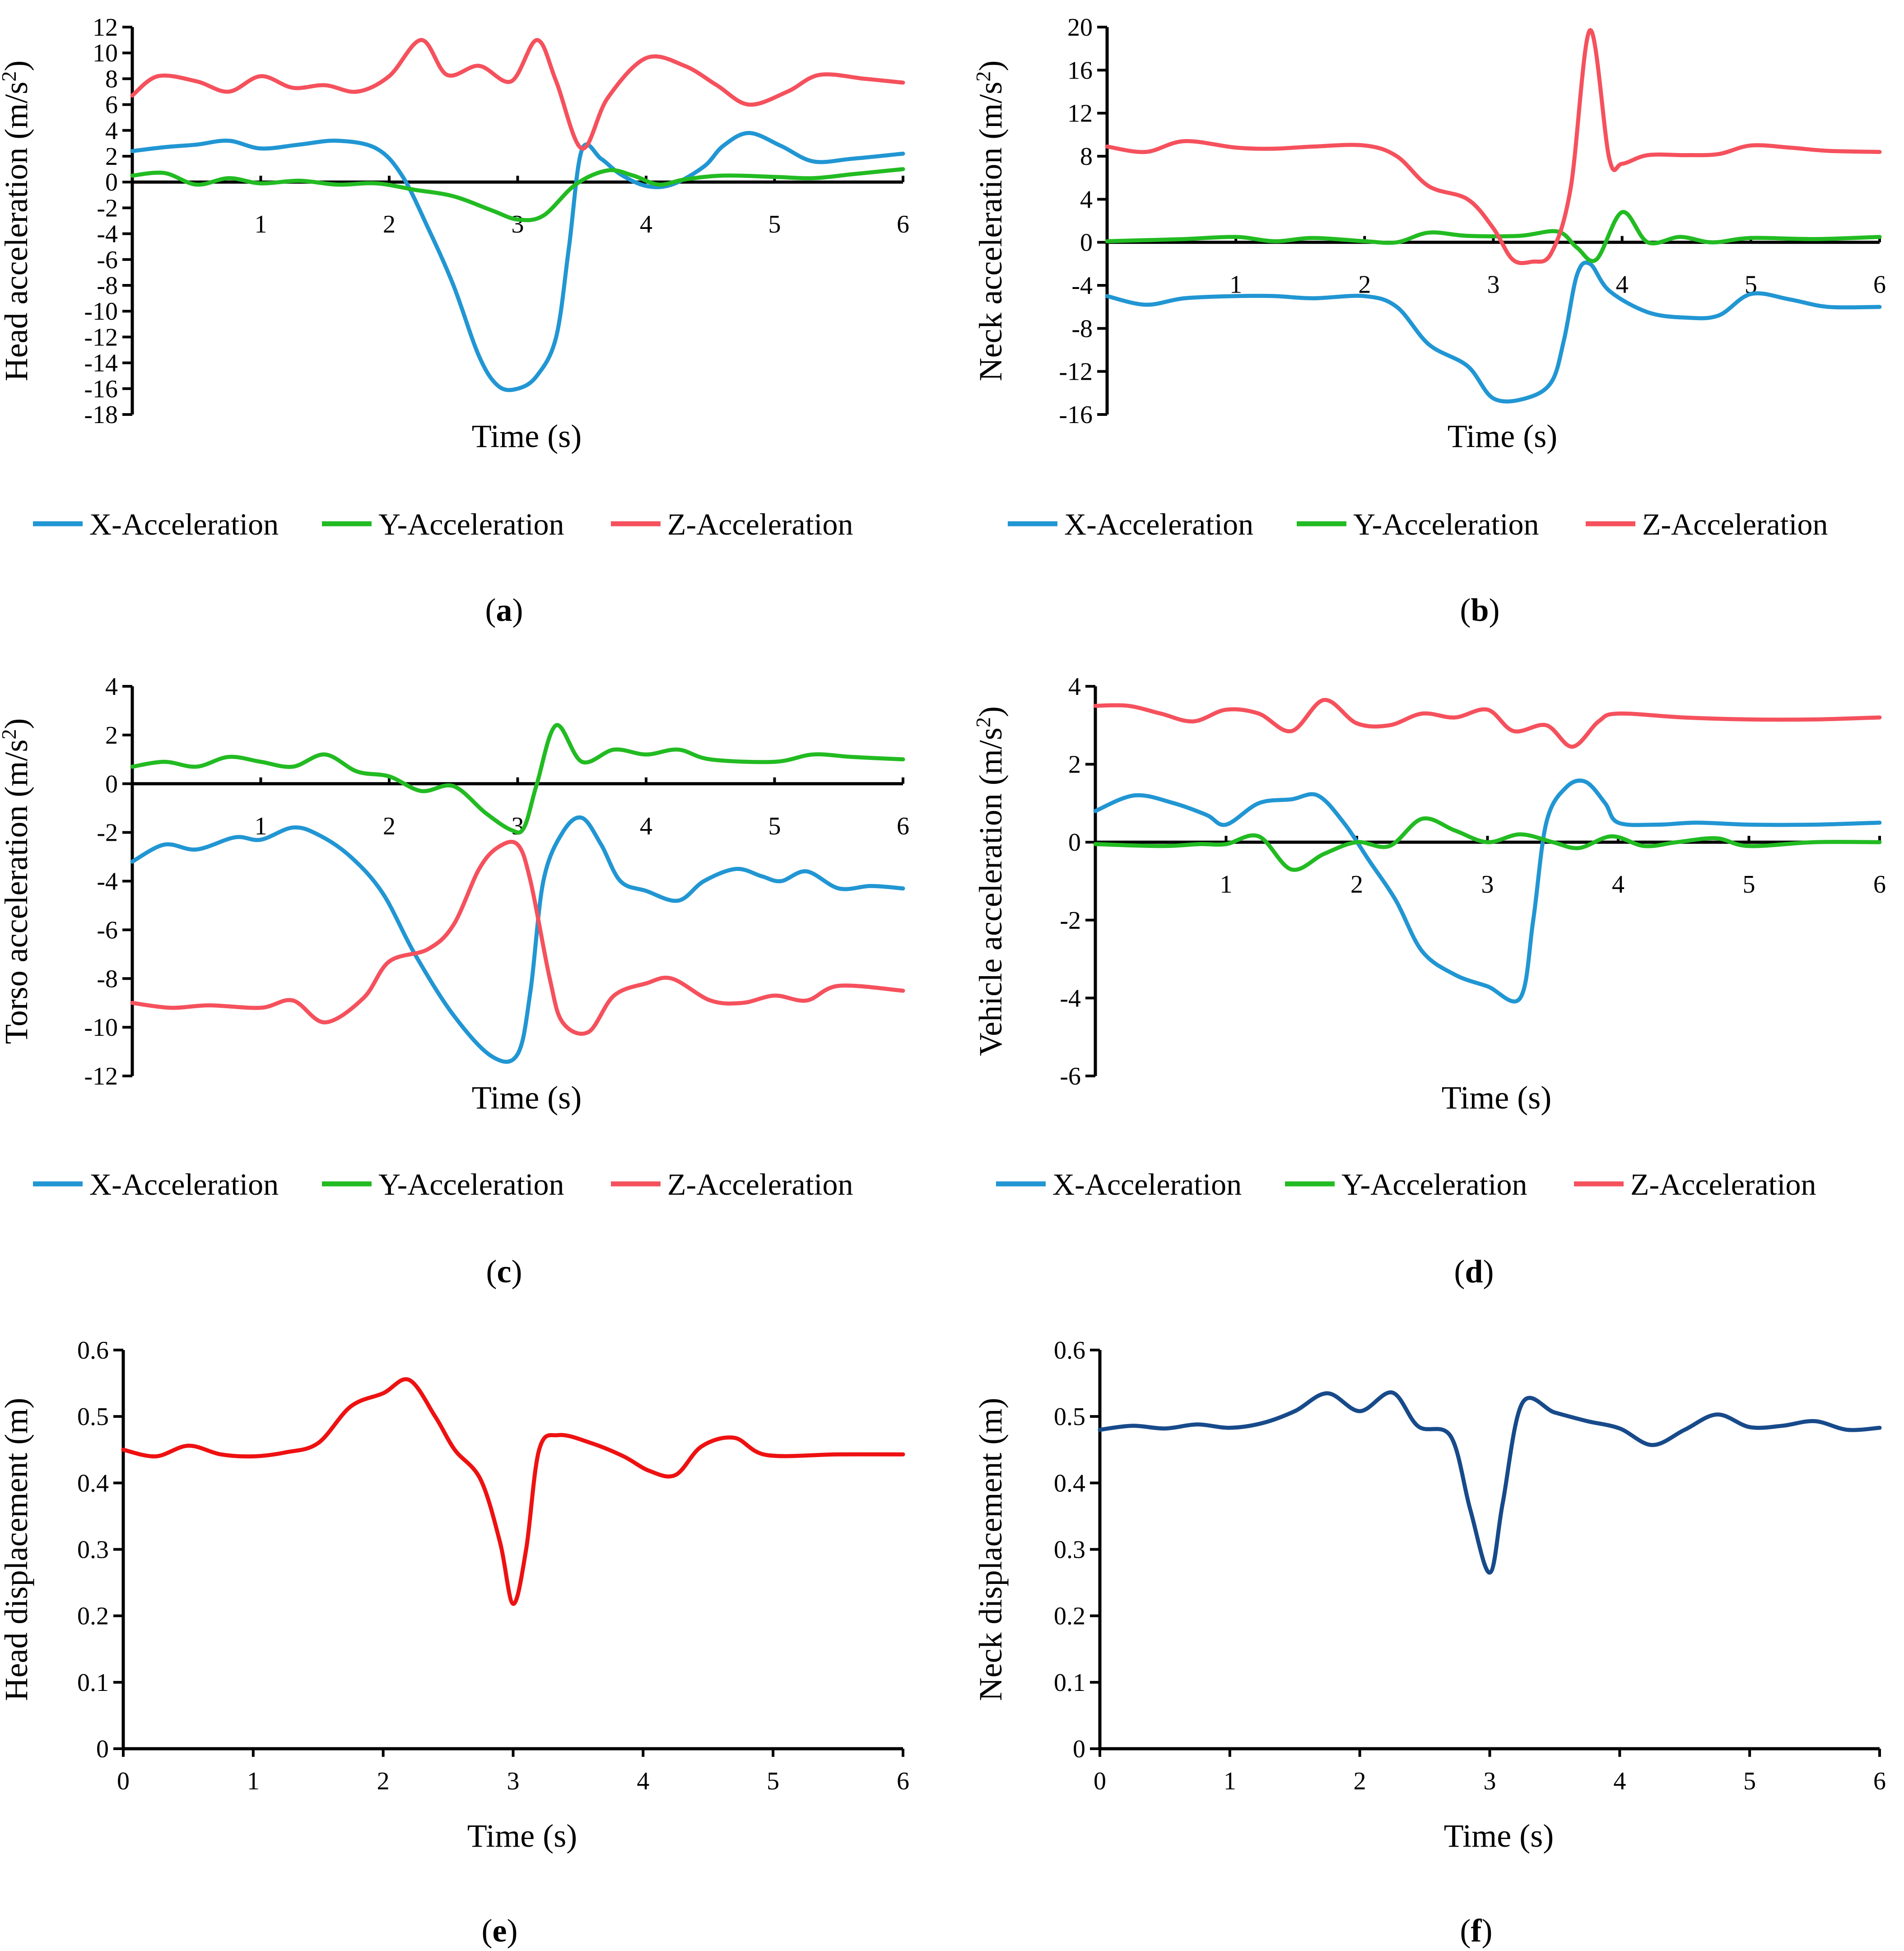  What do you see at coordinates (17, 892) in the screenshot?
I see `y-axis-title-part: Torso acceleration (m/s` at bounding box center [17, 892].